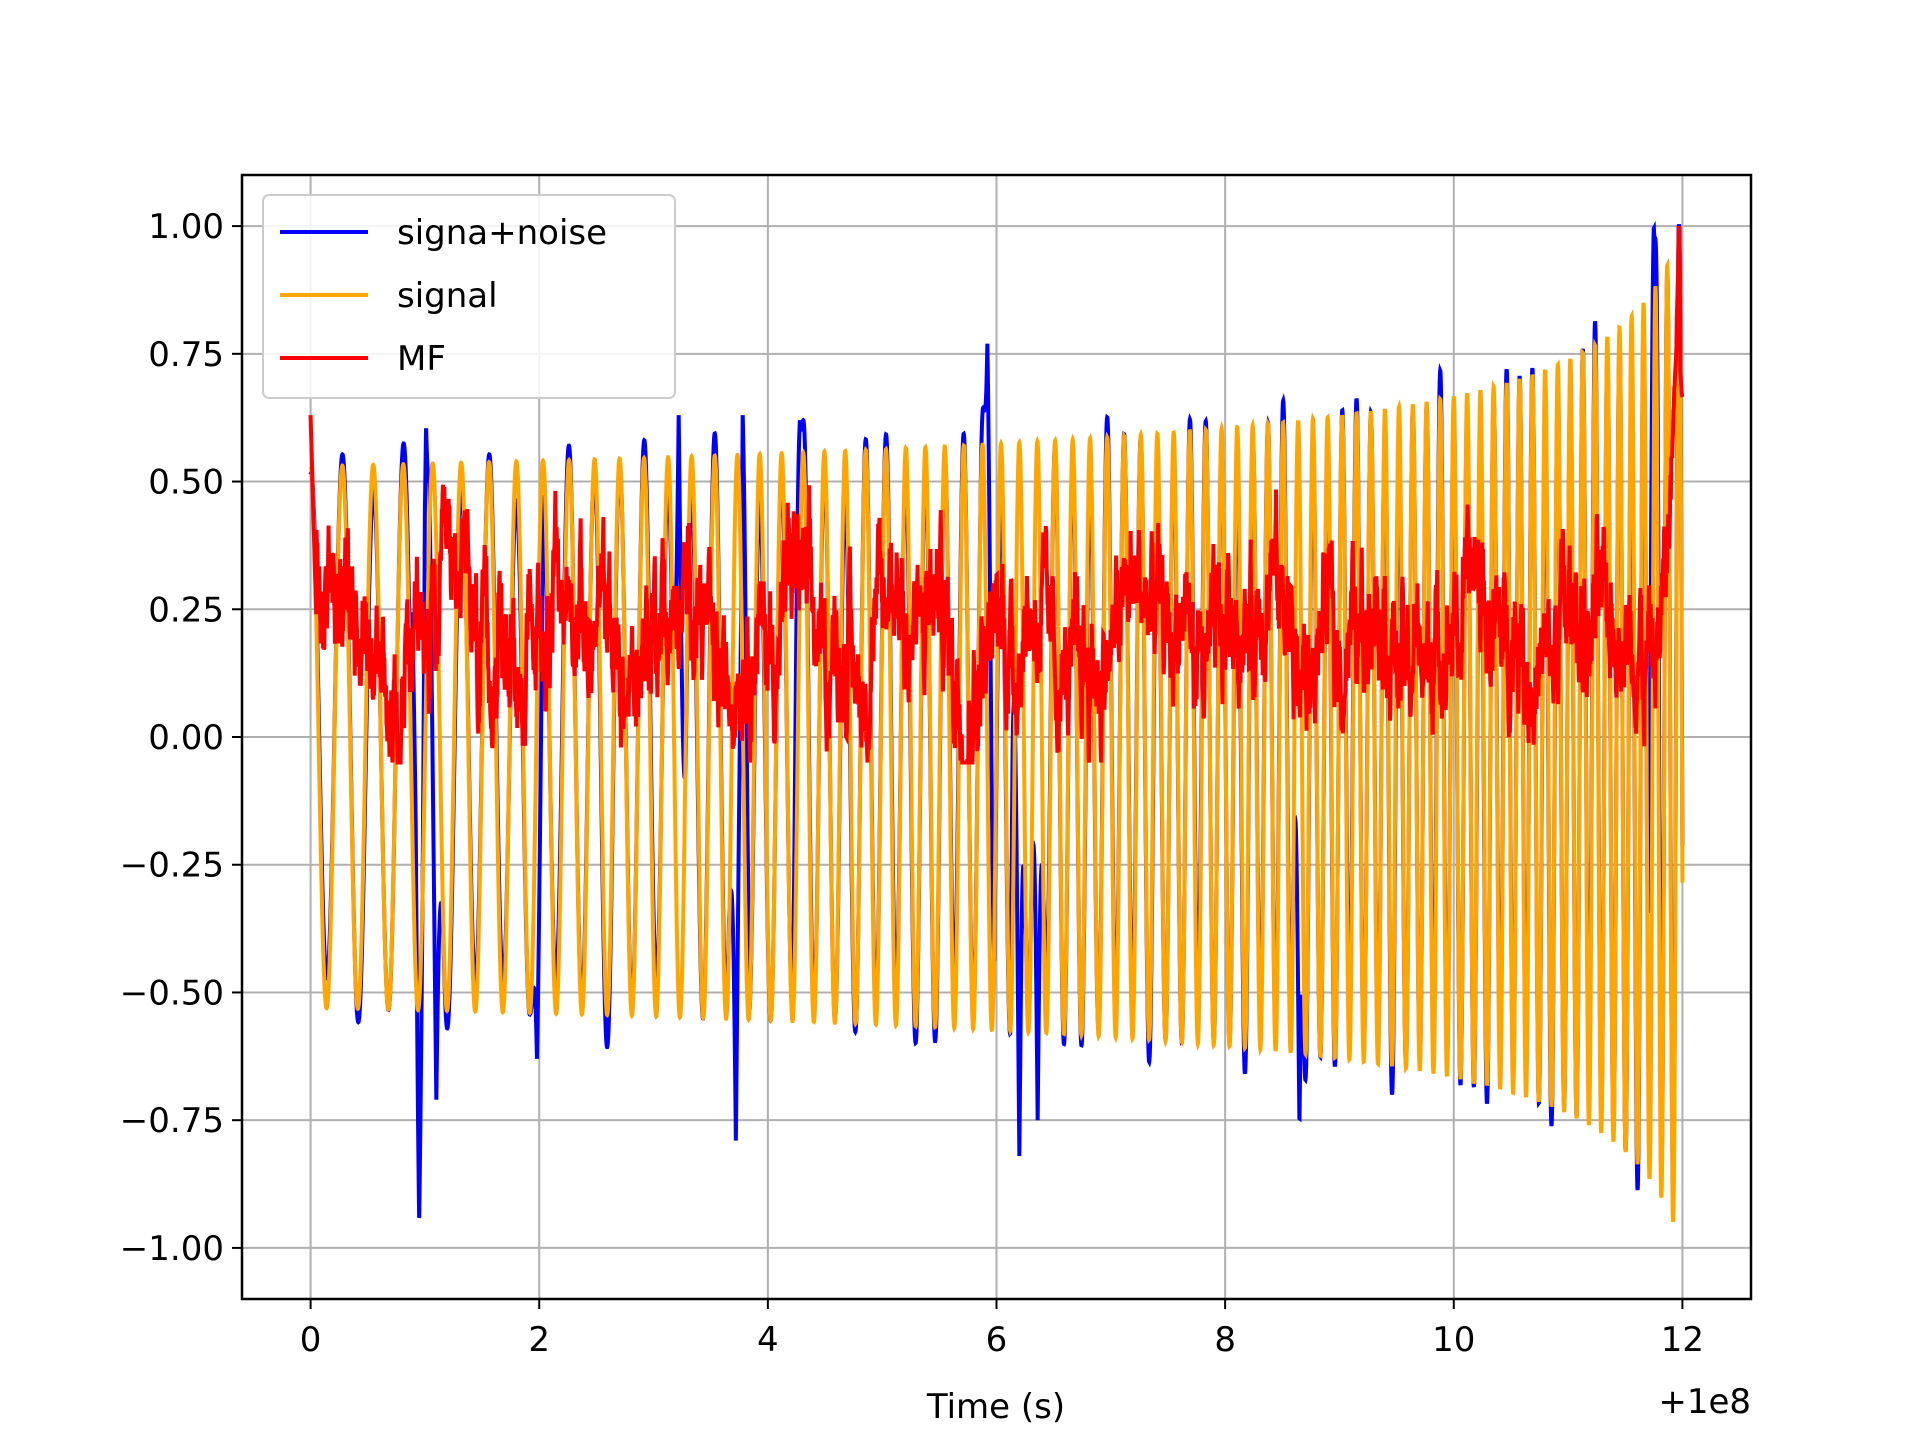  What do you see at coordinates (172, 1249) in the screenshot?
I see `y-tick-label: −1.00` at bounding box center [172, 1249].